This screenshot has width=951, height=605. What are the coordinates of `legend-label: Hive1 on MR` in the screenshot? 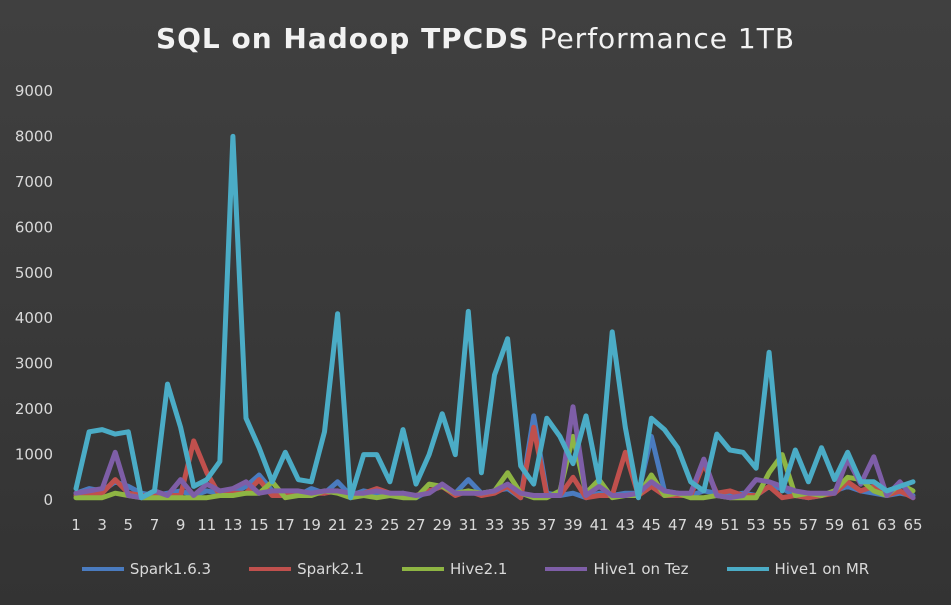 It's located at (822, 569).